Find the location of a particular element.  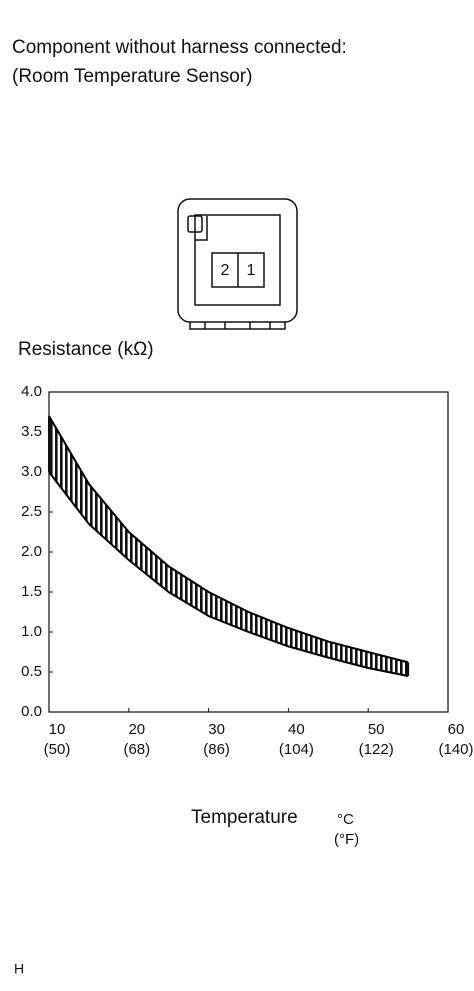

x-axis-unit: (°F) is located at coordinates (346, 839).